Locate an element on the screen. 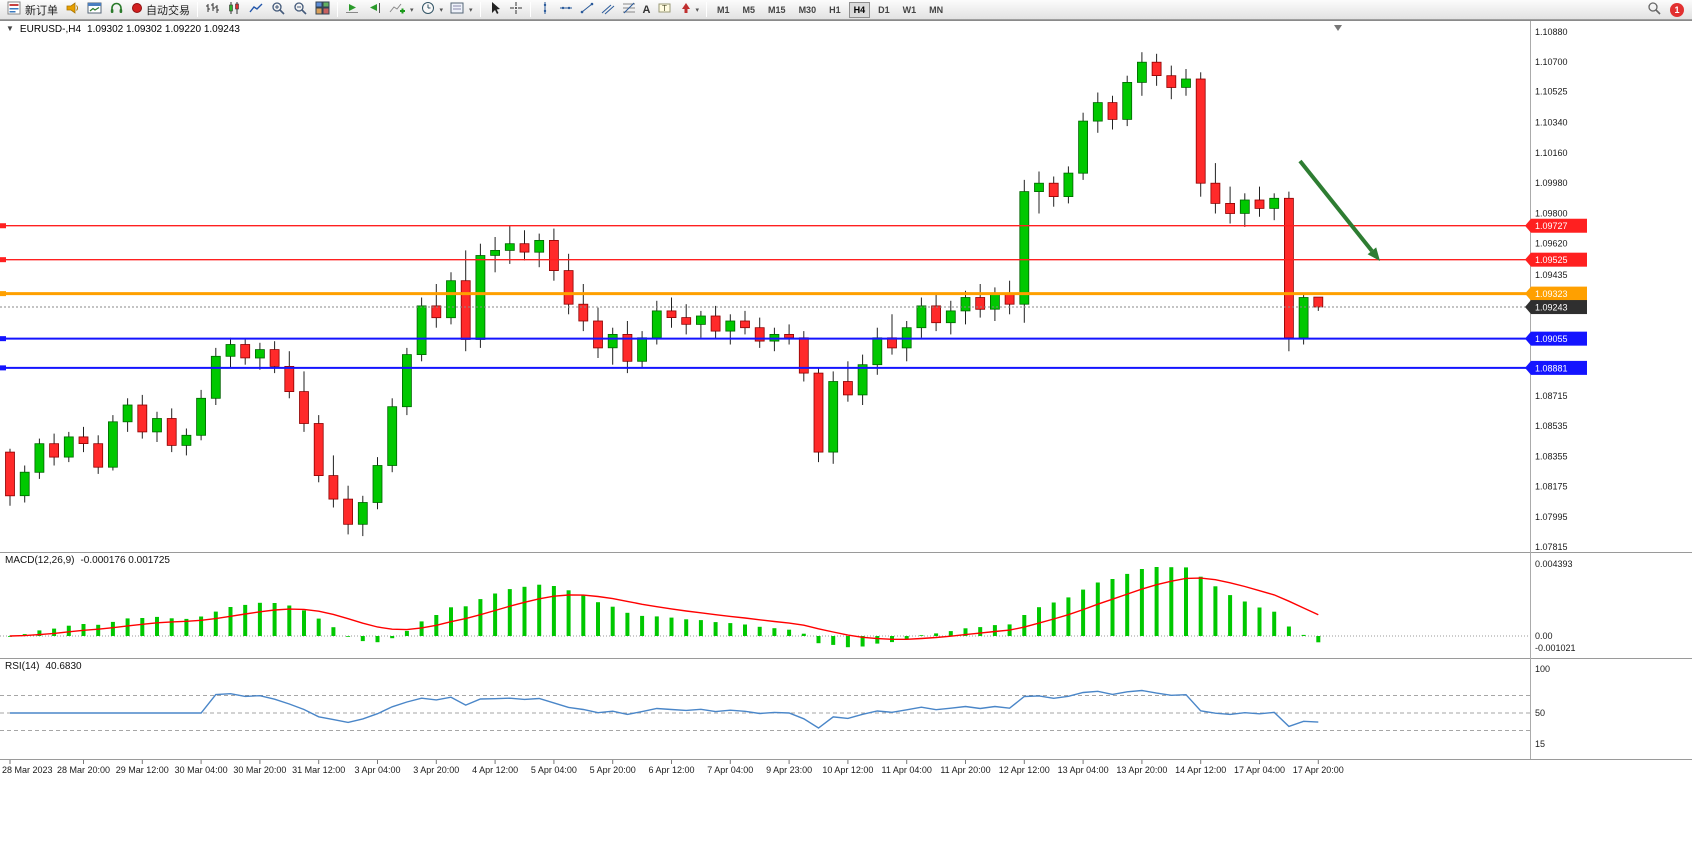 The height and width of the screenshot is (844, 1692). text-tool-button: A is located at coordinates (647, 10).